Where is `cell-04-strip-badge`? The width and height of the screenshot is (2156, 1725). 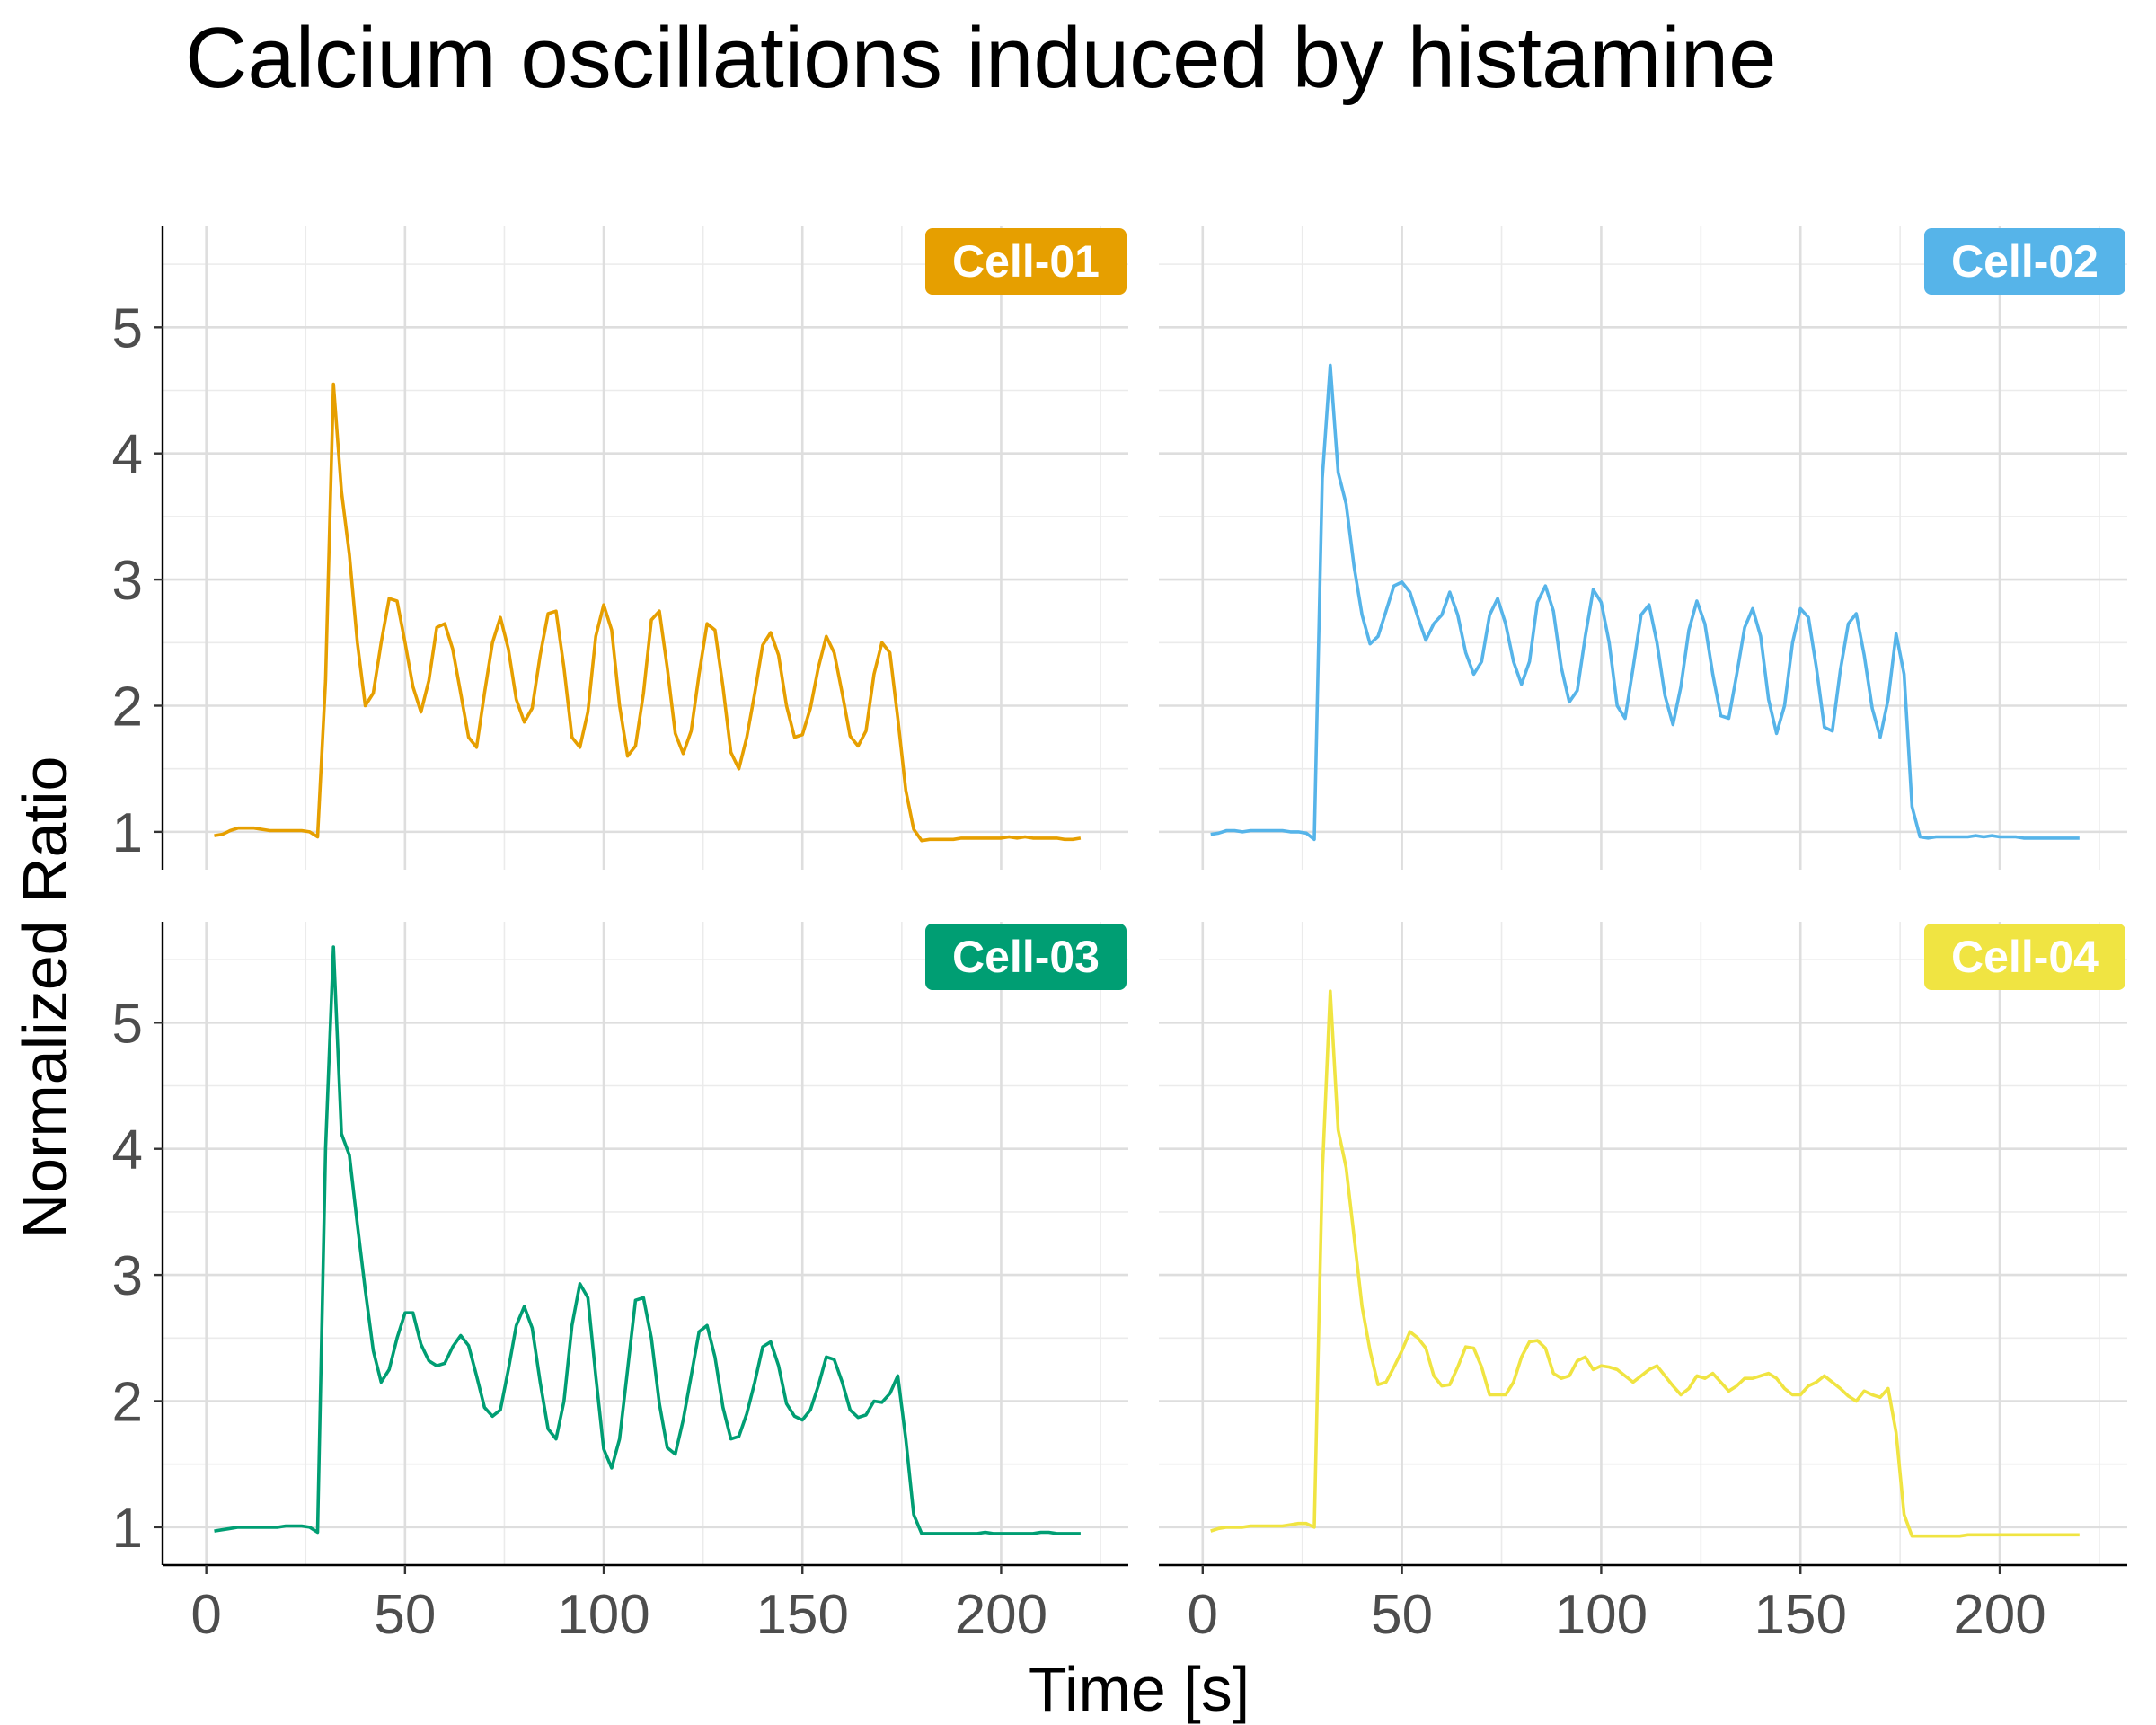 cell-04-strip-badge is located at coordinates (2024, 957).